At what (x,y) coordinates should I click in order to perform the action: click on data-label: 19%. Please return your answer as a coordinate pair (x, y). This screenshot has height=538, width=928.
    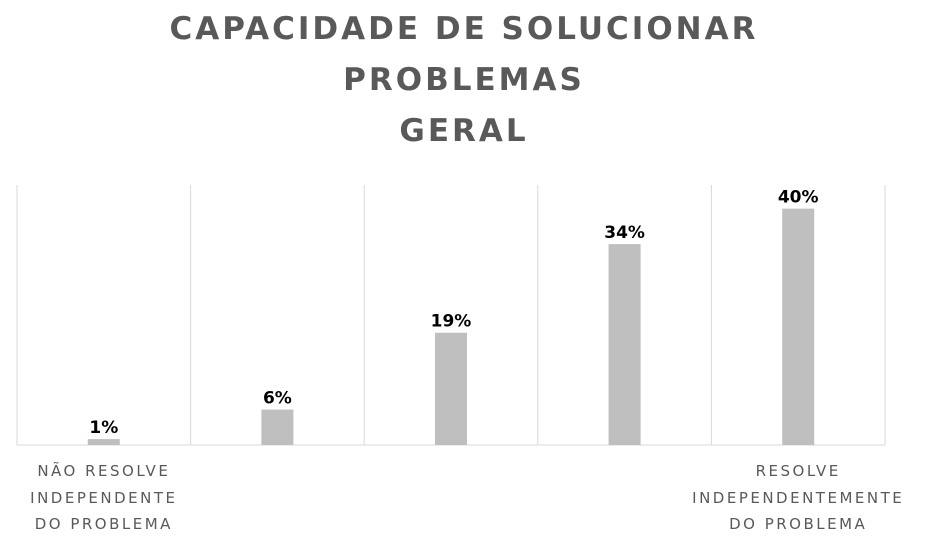
    Looking at the image, I should click on (451, 322).